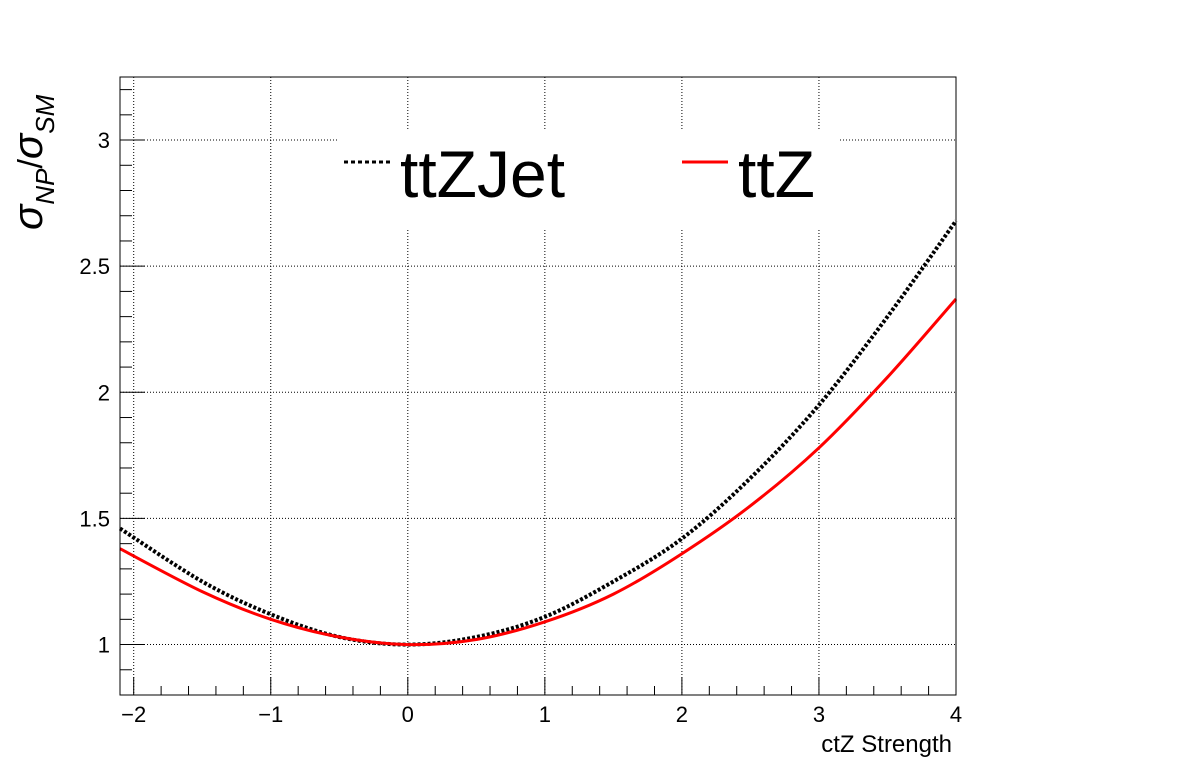  Describe the element at coordinates (482, 174) in the screenshot. I see `legend-label-ttzjet: ttZJet` at that location.